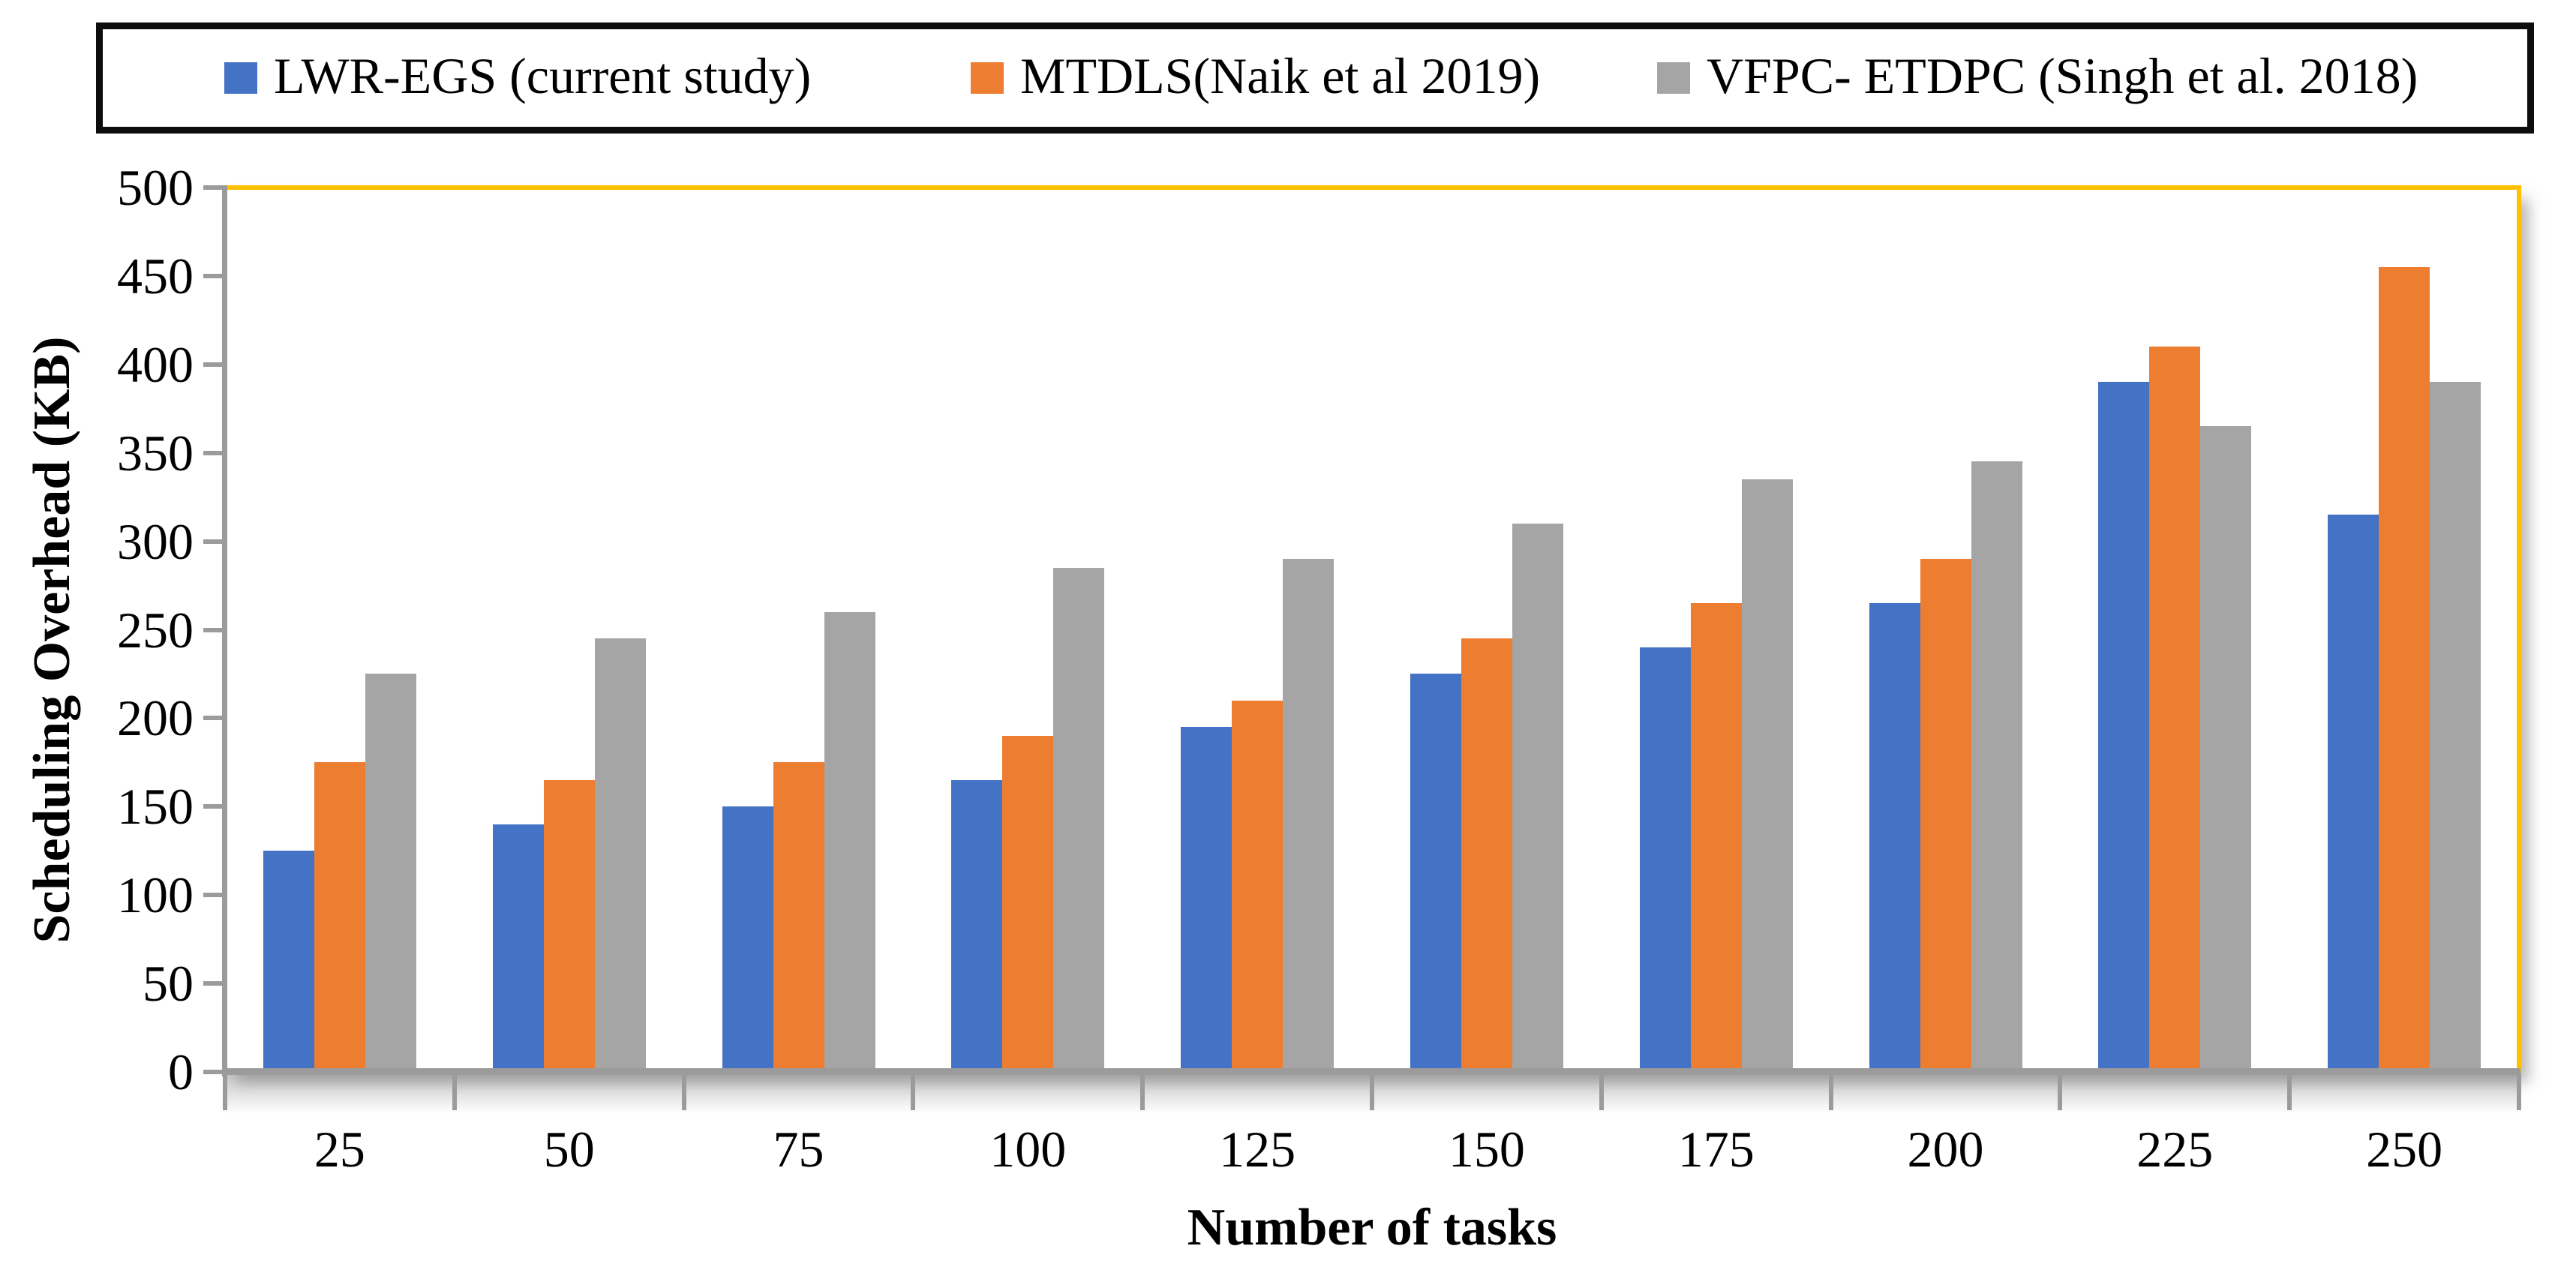  I want to click on y-tick-label: 150, so click(155, 807).